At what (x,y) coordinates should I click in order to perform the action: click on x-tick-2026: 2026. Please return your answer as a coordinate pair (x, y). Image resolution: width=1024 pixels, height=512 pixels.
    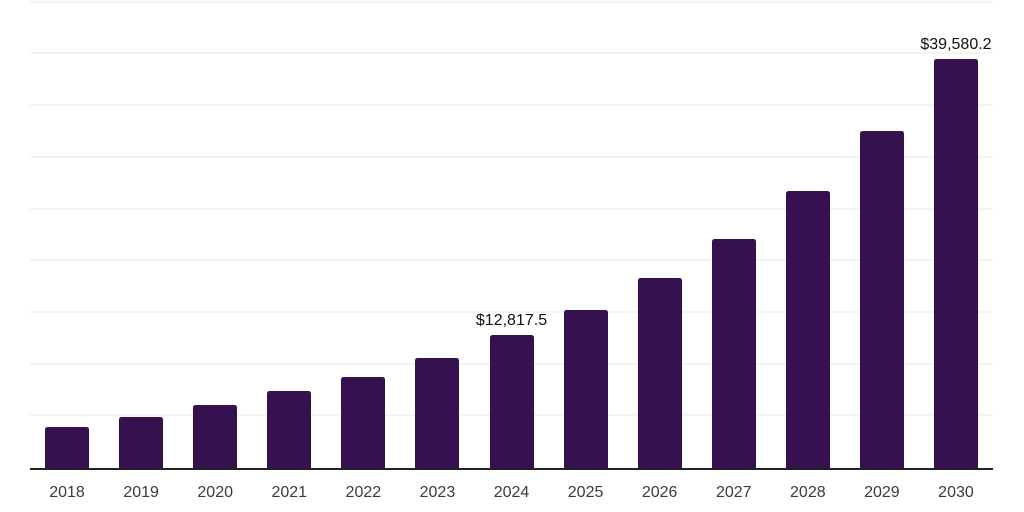
    Looking at the image, I should click on (659, 492).